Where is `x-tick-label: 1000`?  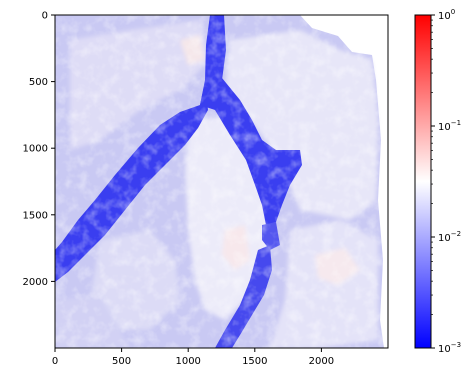
x-tick-label: 1000 is located at coordinates (187, 361).